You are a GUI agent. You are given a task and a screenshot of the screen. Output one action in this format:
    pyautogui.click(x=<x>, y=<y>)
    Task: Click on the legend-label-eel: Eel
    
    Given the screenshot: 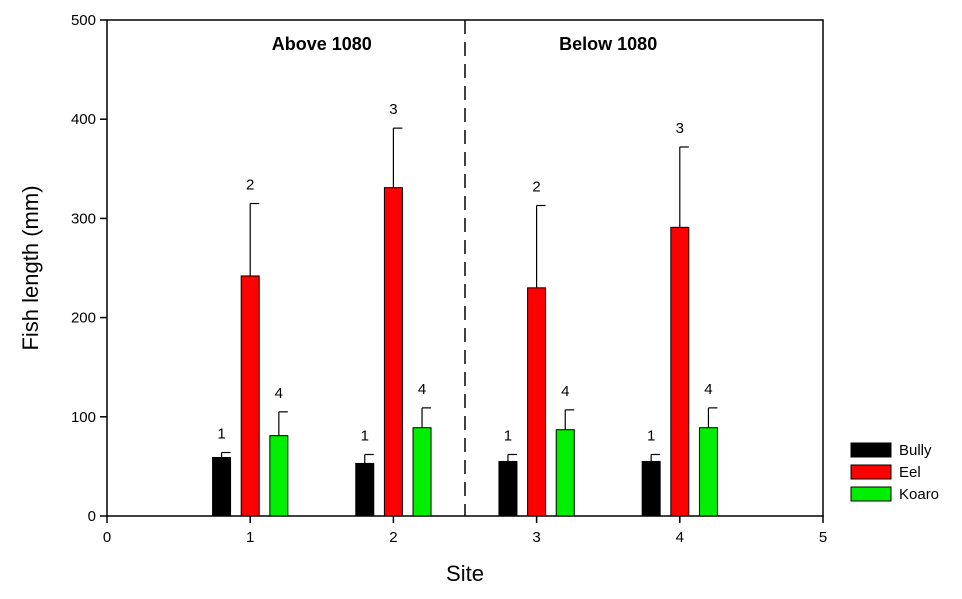 What is the action you would take?
    pyautogui.click(x=910, y=472)
    